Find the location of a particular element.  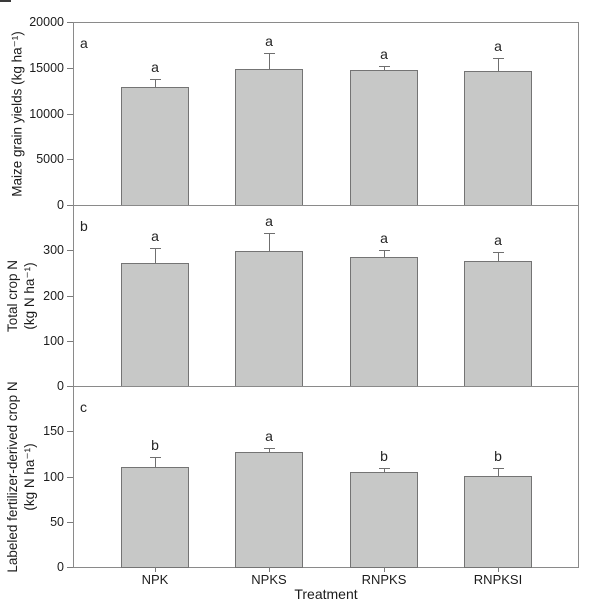

y-axis-label-text: Total crop N (kg N ha⁻¹) is located at coordinates (21, 295).